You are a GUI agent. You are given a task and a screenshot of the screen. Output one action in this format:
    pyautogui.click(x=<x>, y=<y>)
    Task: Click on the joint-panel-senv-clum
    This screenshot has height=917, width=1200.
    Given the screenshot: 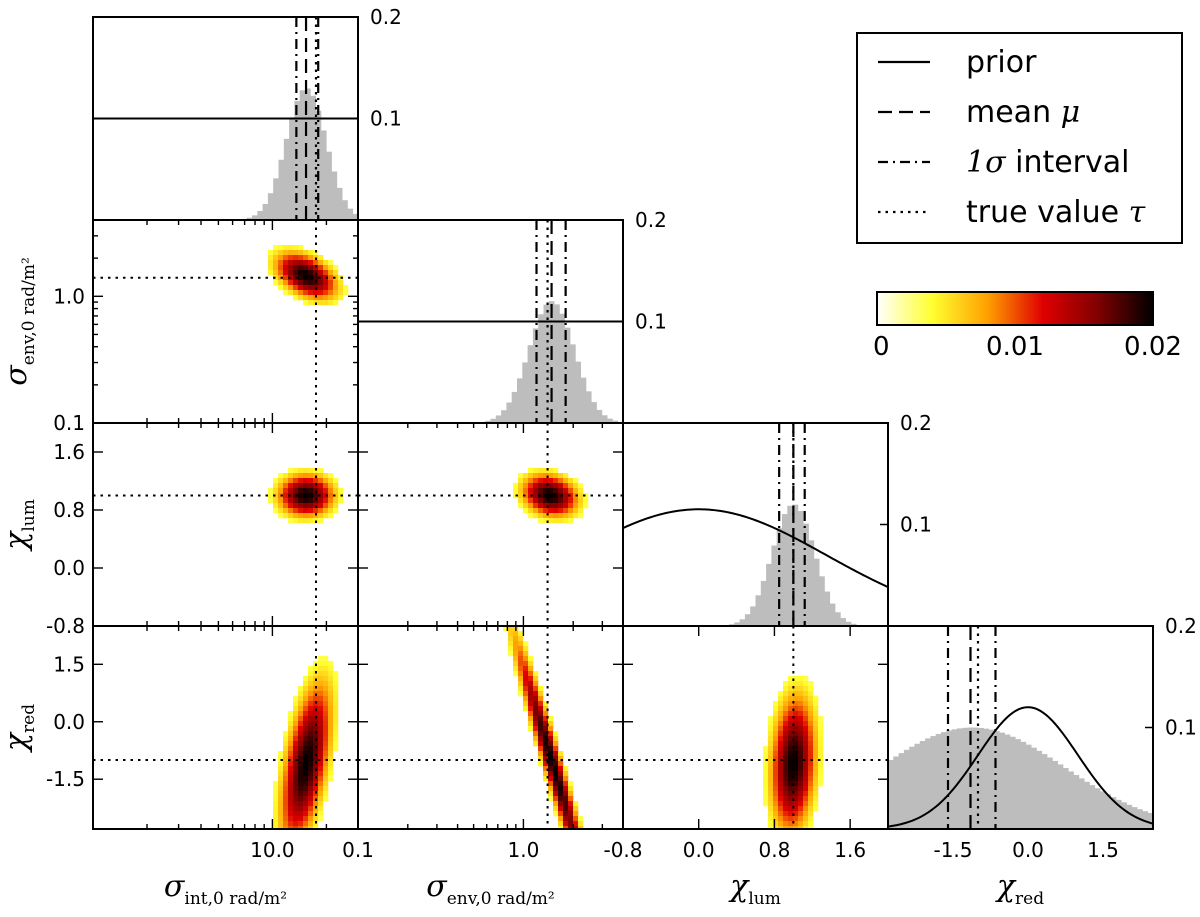 What is the action you would take?
    pyautogui.click(x=490, y=524)
    